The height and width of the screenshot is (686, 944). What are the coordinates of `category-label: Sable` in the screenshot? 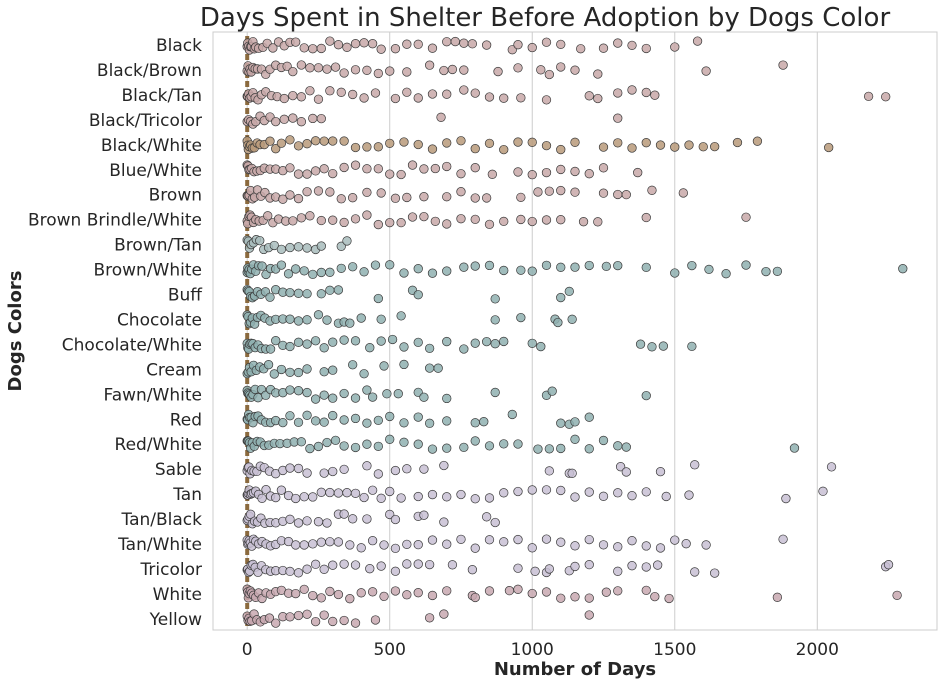 It's located at (178, 470).